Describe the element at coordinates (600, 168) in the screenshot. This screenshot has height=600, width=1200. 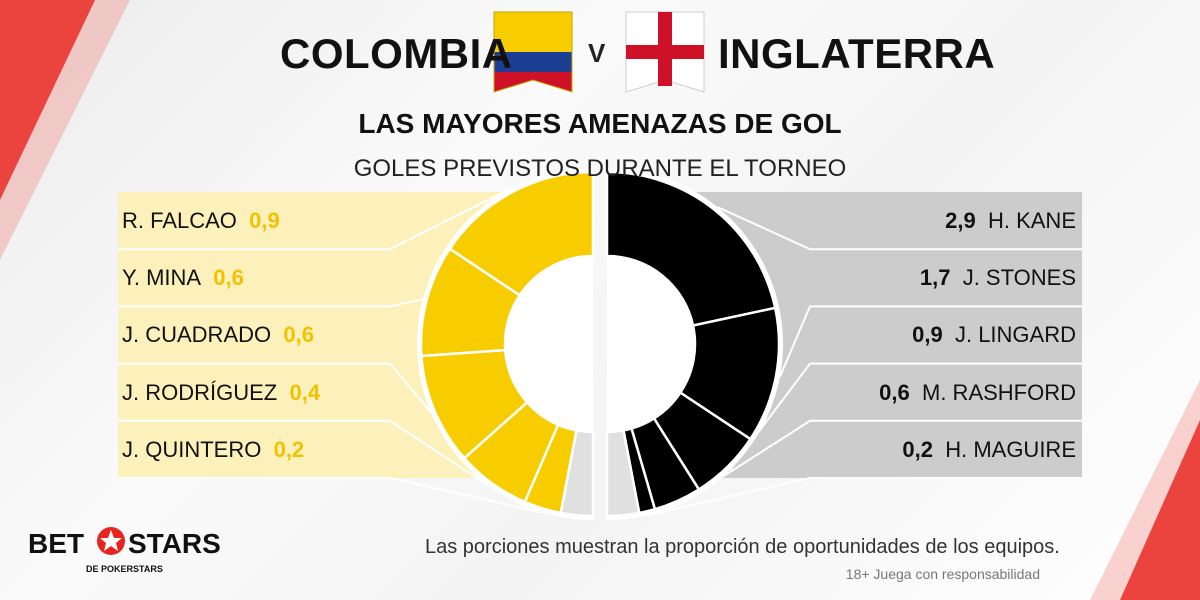
I see `chart-caption: GOLES PREVISTOS DURANTE EL TORNEO` at that location.